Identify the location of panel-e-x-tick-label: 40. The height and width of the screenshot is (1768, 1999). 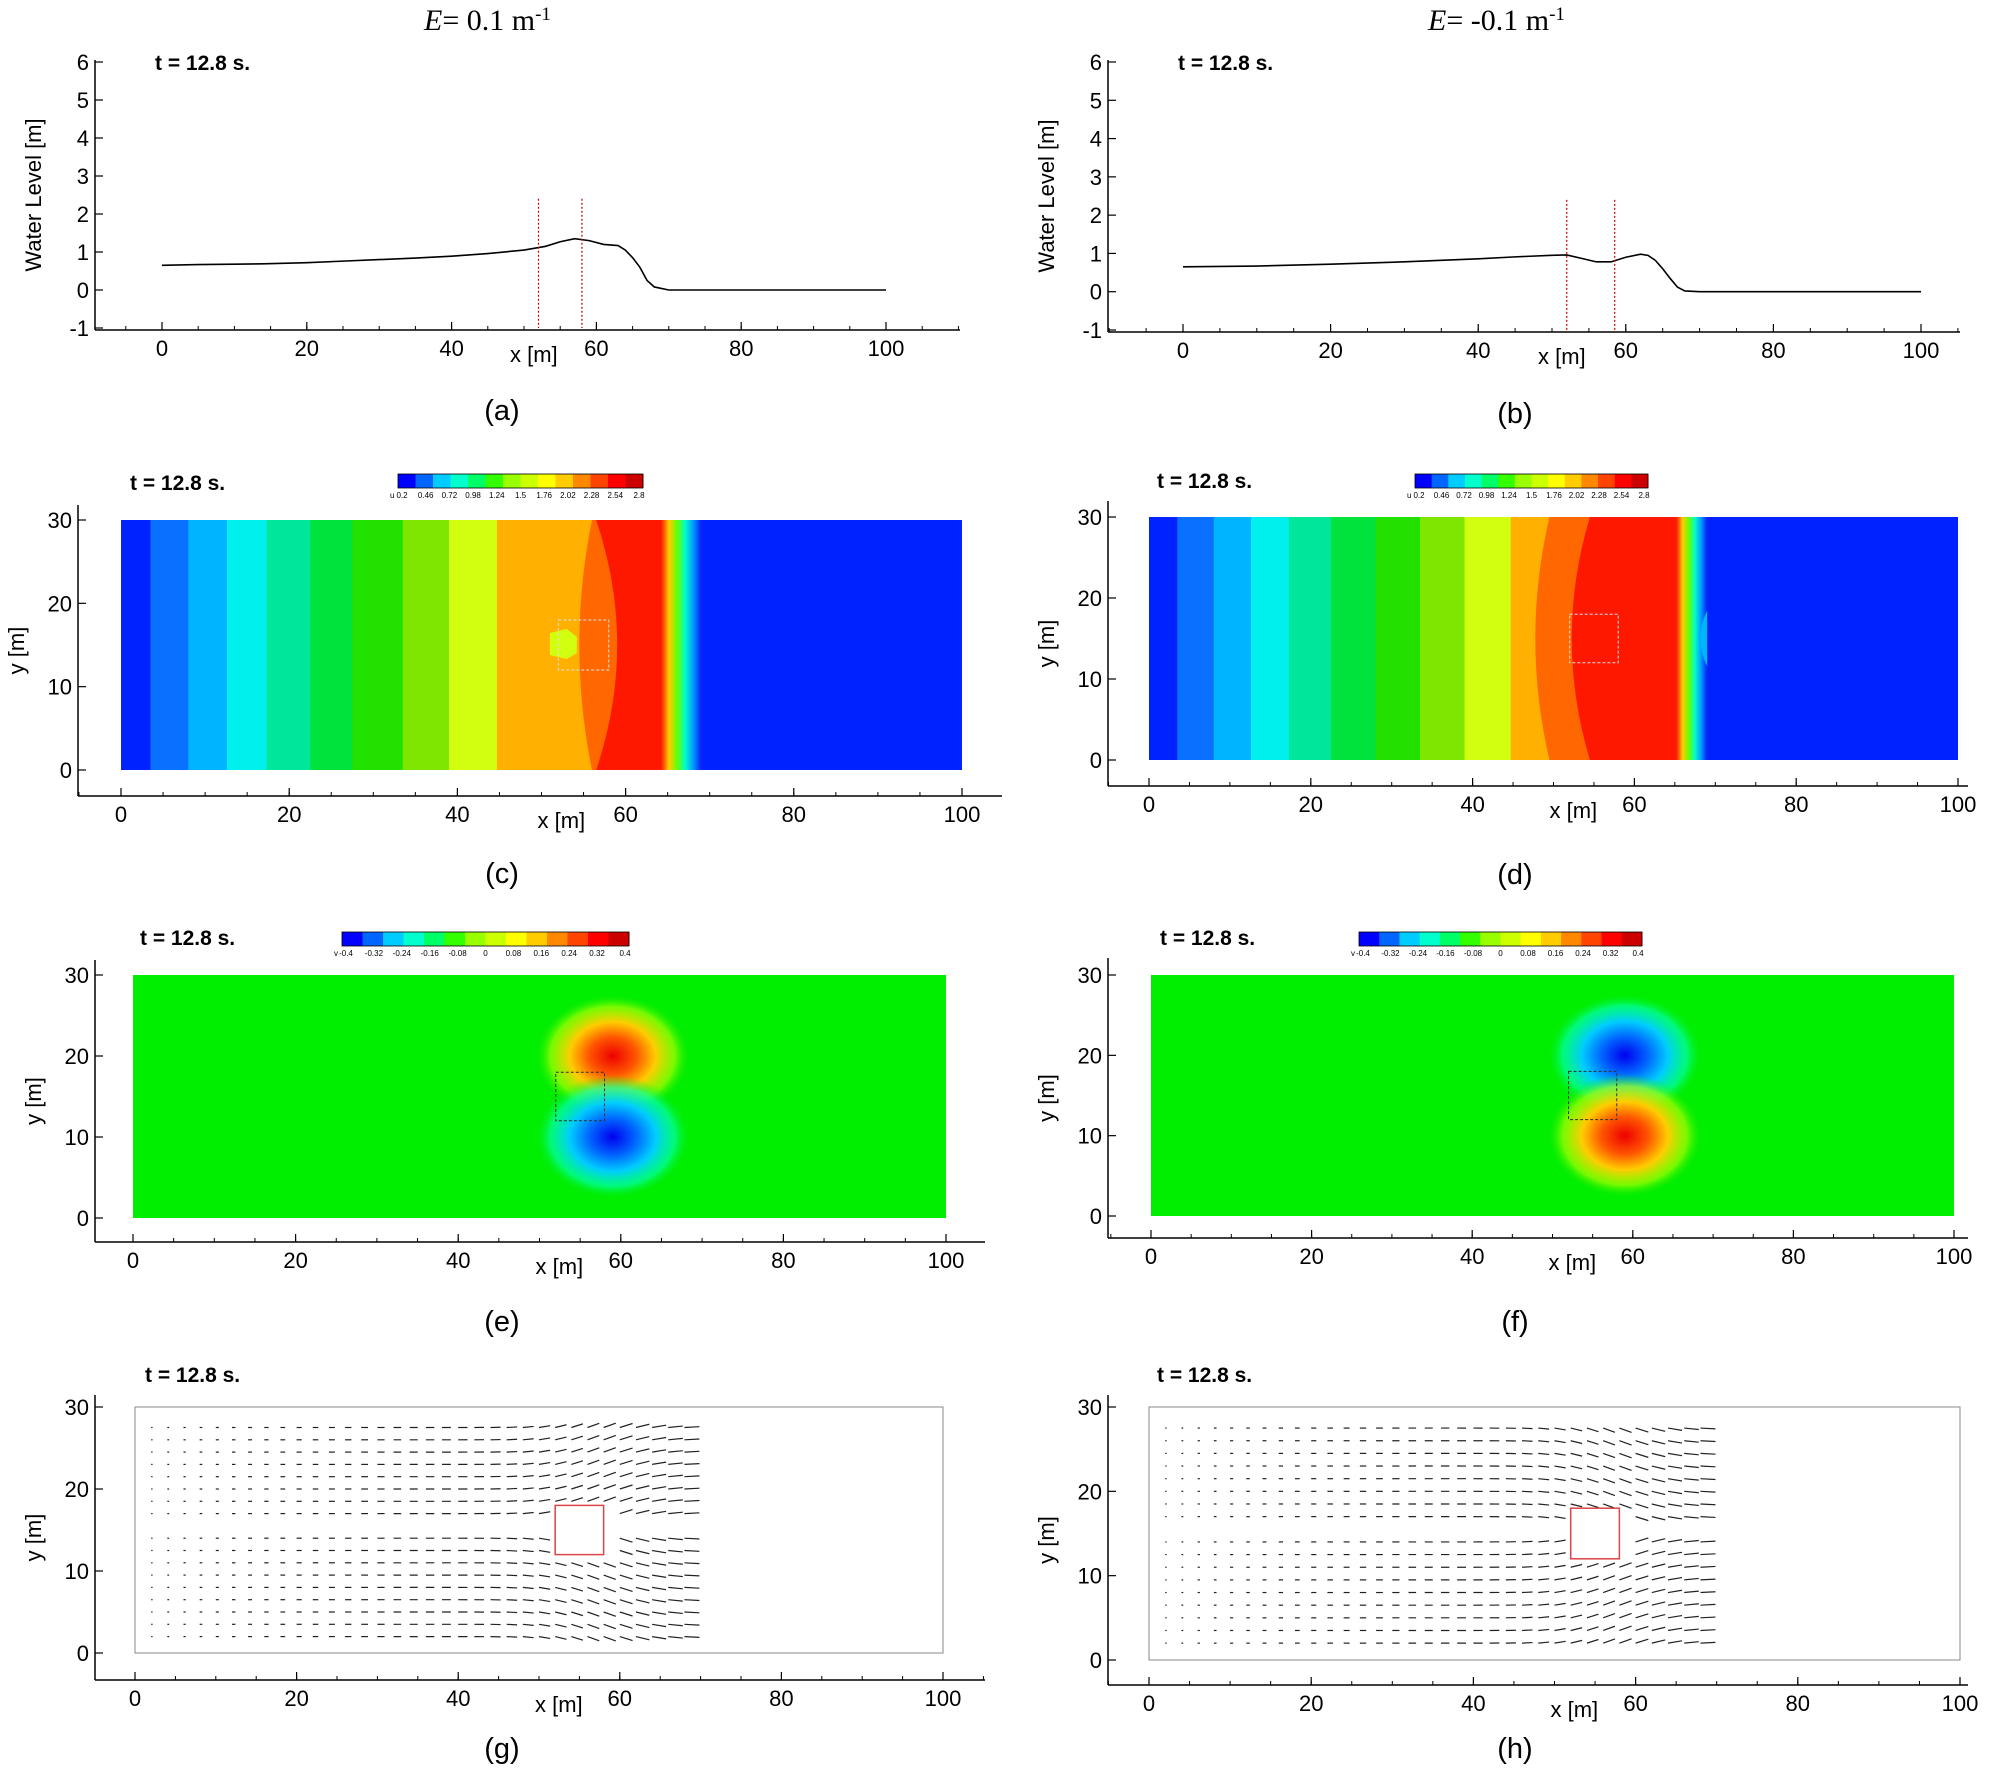
(458, 1260).